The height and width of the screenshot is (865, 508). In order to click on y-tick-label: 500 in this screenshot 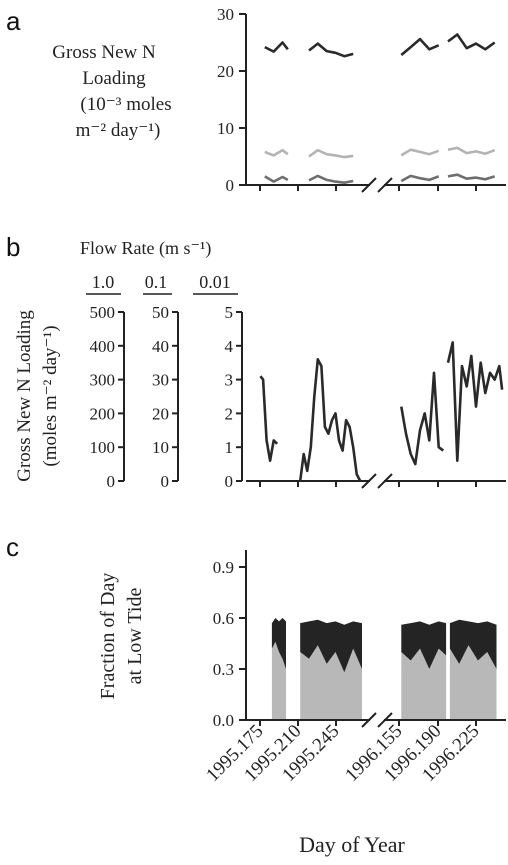, I will do `click(103, 312)`.